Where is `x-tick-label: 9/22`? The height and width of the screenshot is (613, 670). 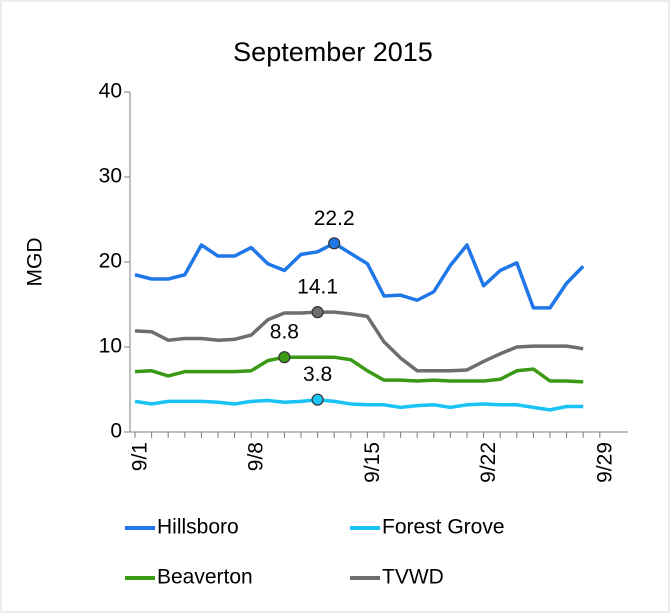
x-tick-label: 9/22 is located at coordinates (488, 462).